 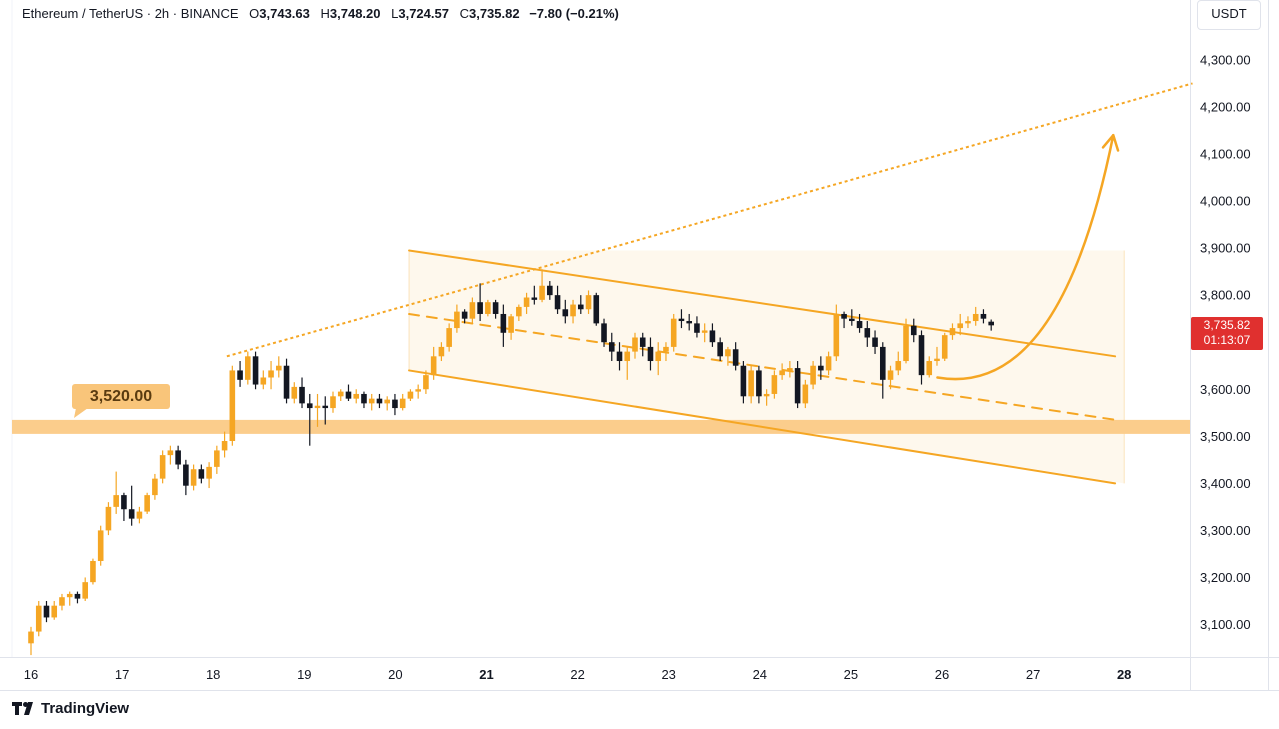 I want to click on symbol-title: Ethereum / TetherUS · 2h · BINANCE, so click(x=130, y=13).